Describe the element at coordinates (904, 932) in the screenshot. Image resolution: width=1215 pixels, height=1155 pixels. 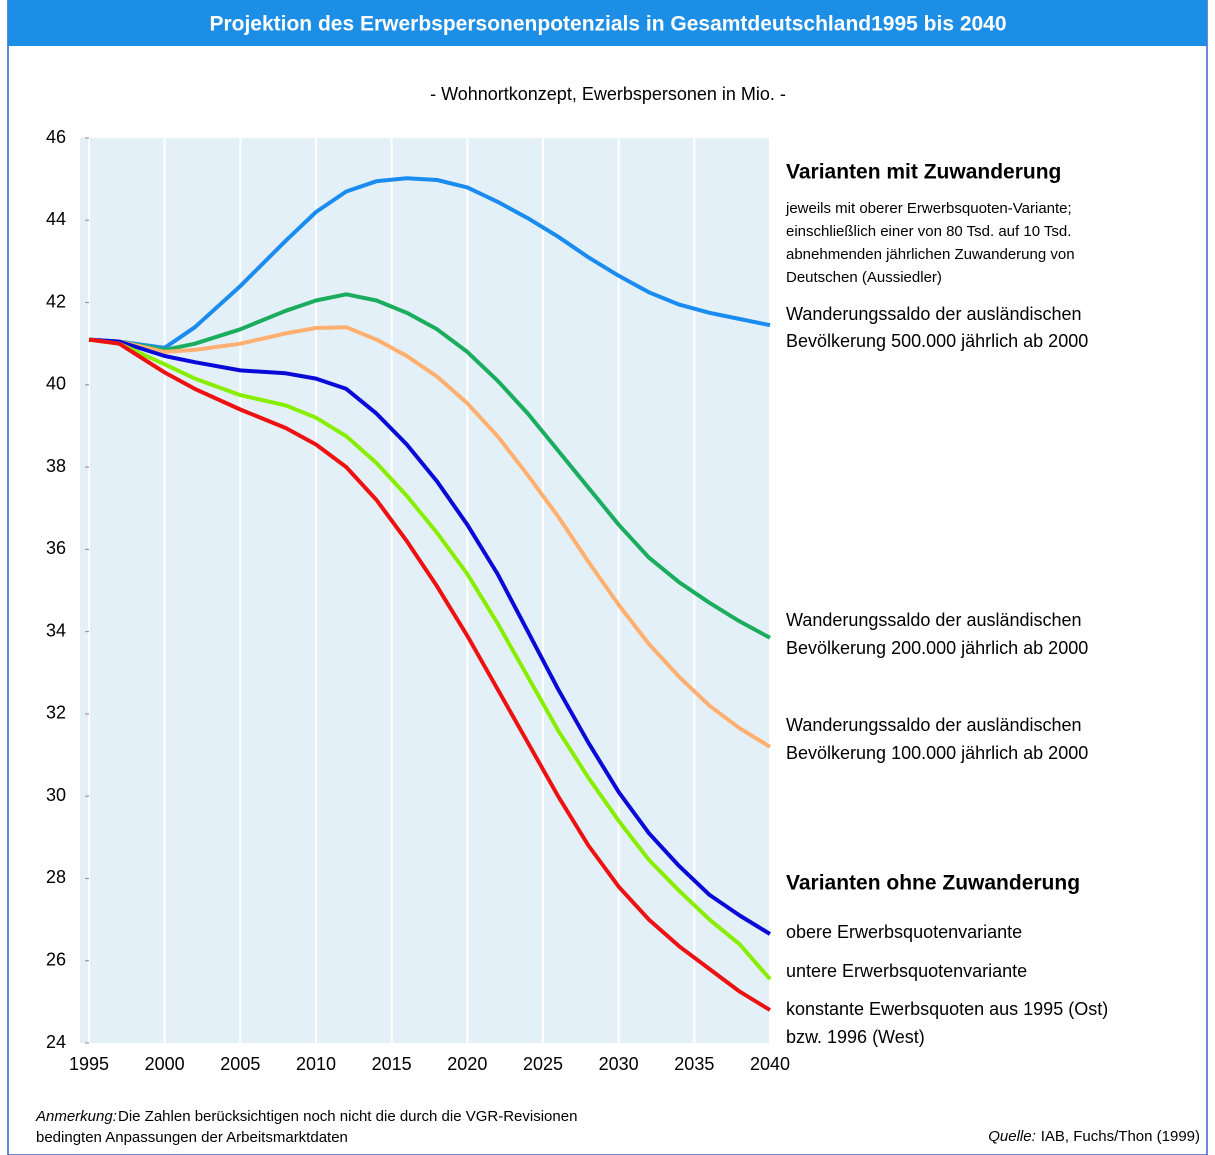
I see `series-label: obere Erwerbsquotenvariante` at that location.